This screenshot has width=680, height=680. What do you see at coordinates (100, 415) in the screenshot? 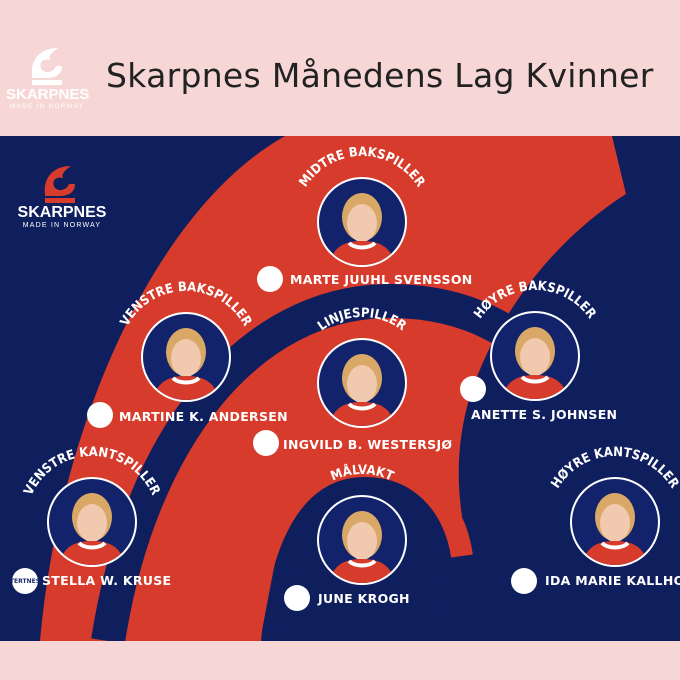
I see `club-logo-icon` at bounding box center [100, 415].